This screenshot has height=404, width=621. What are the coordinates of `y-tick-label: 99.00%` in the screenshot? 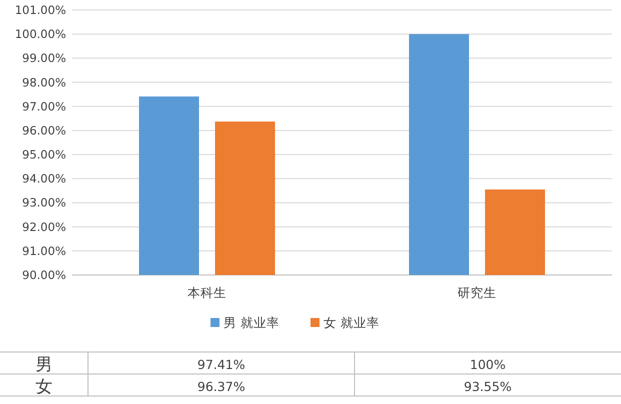 It's located at (44, 58).